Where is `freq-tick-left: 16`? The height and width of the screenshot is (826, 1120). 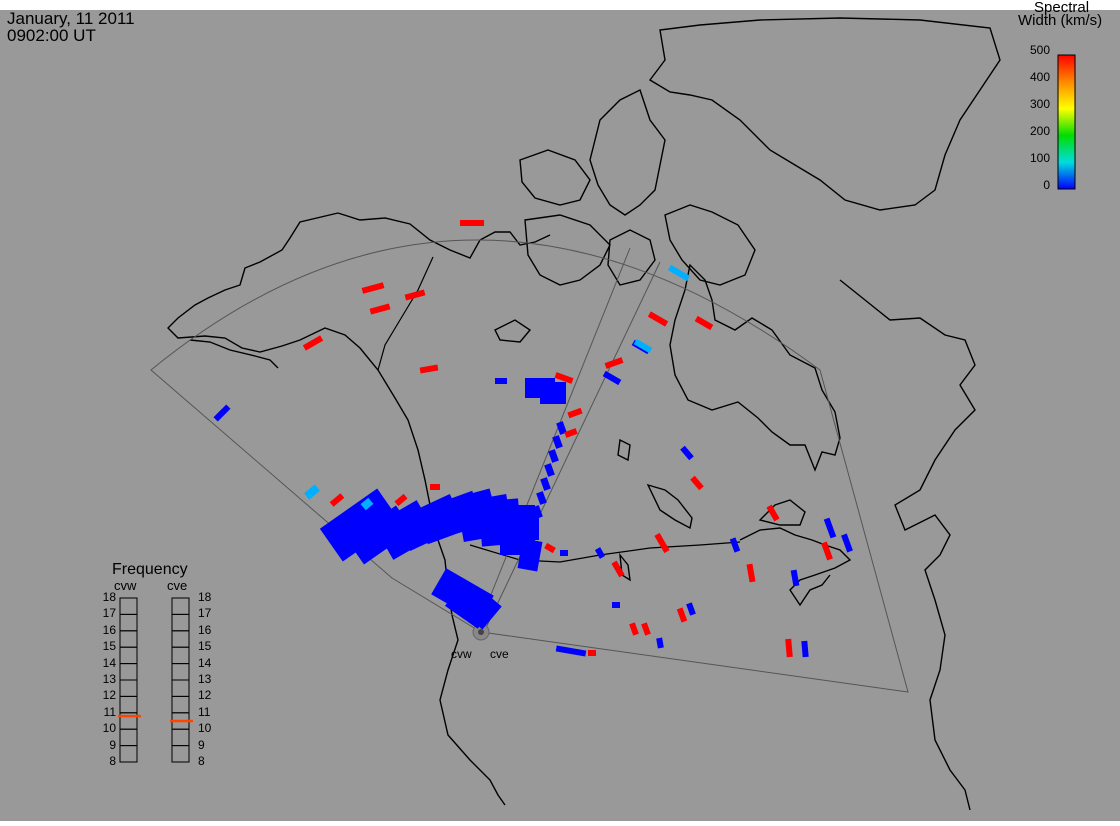
freq-tick-left: 16 is located at coordinates (109, 629).